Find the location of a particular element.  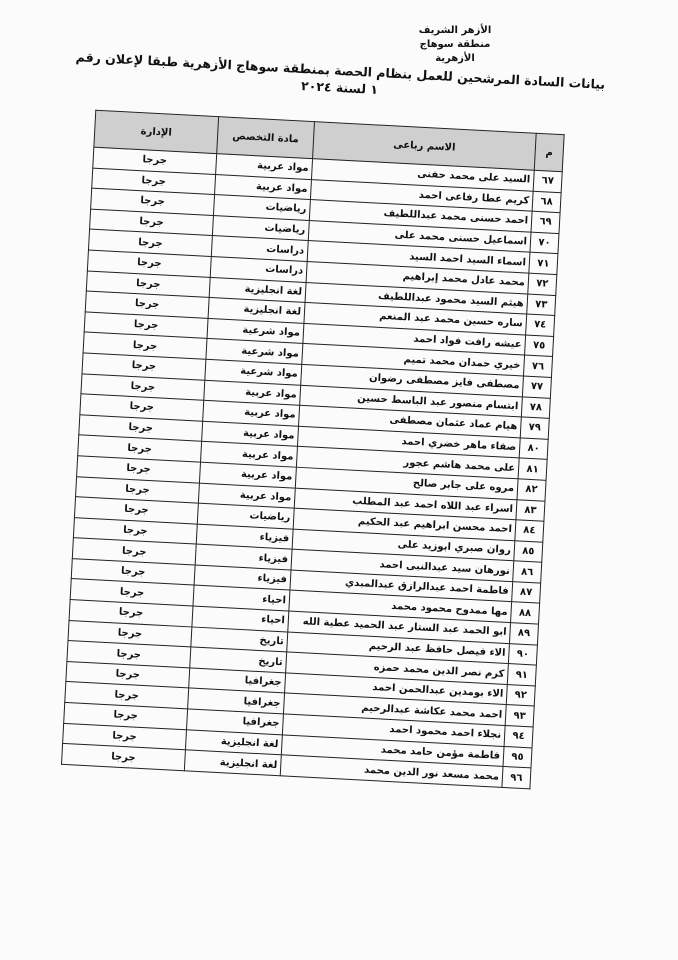

row-number: ٧٦ is located at coordinates (538, 366).